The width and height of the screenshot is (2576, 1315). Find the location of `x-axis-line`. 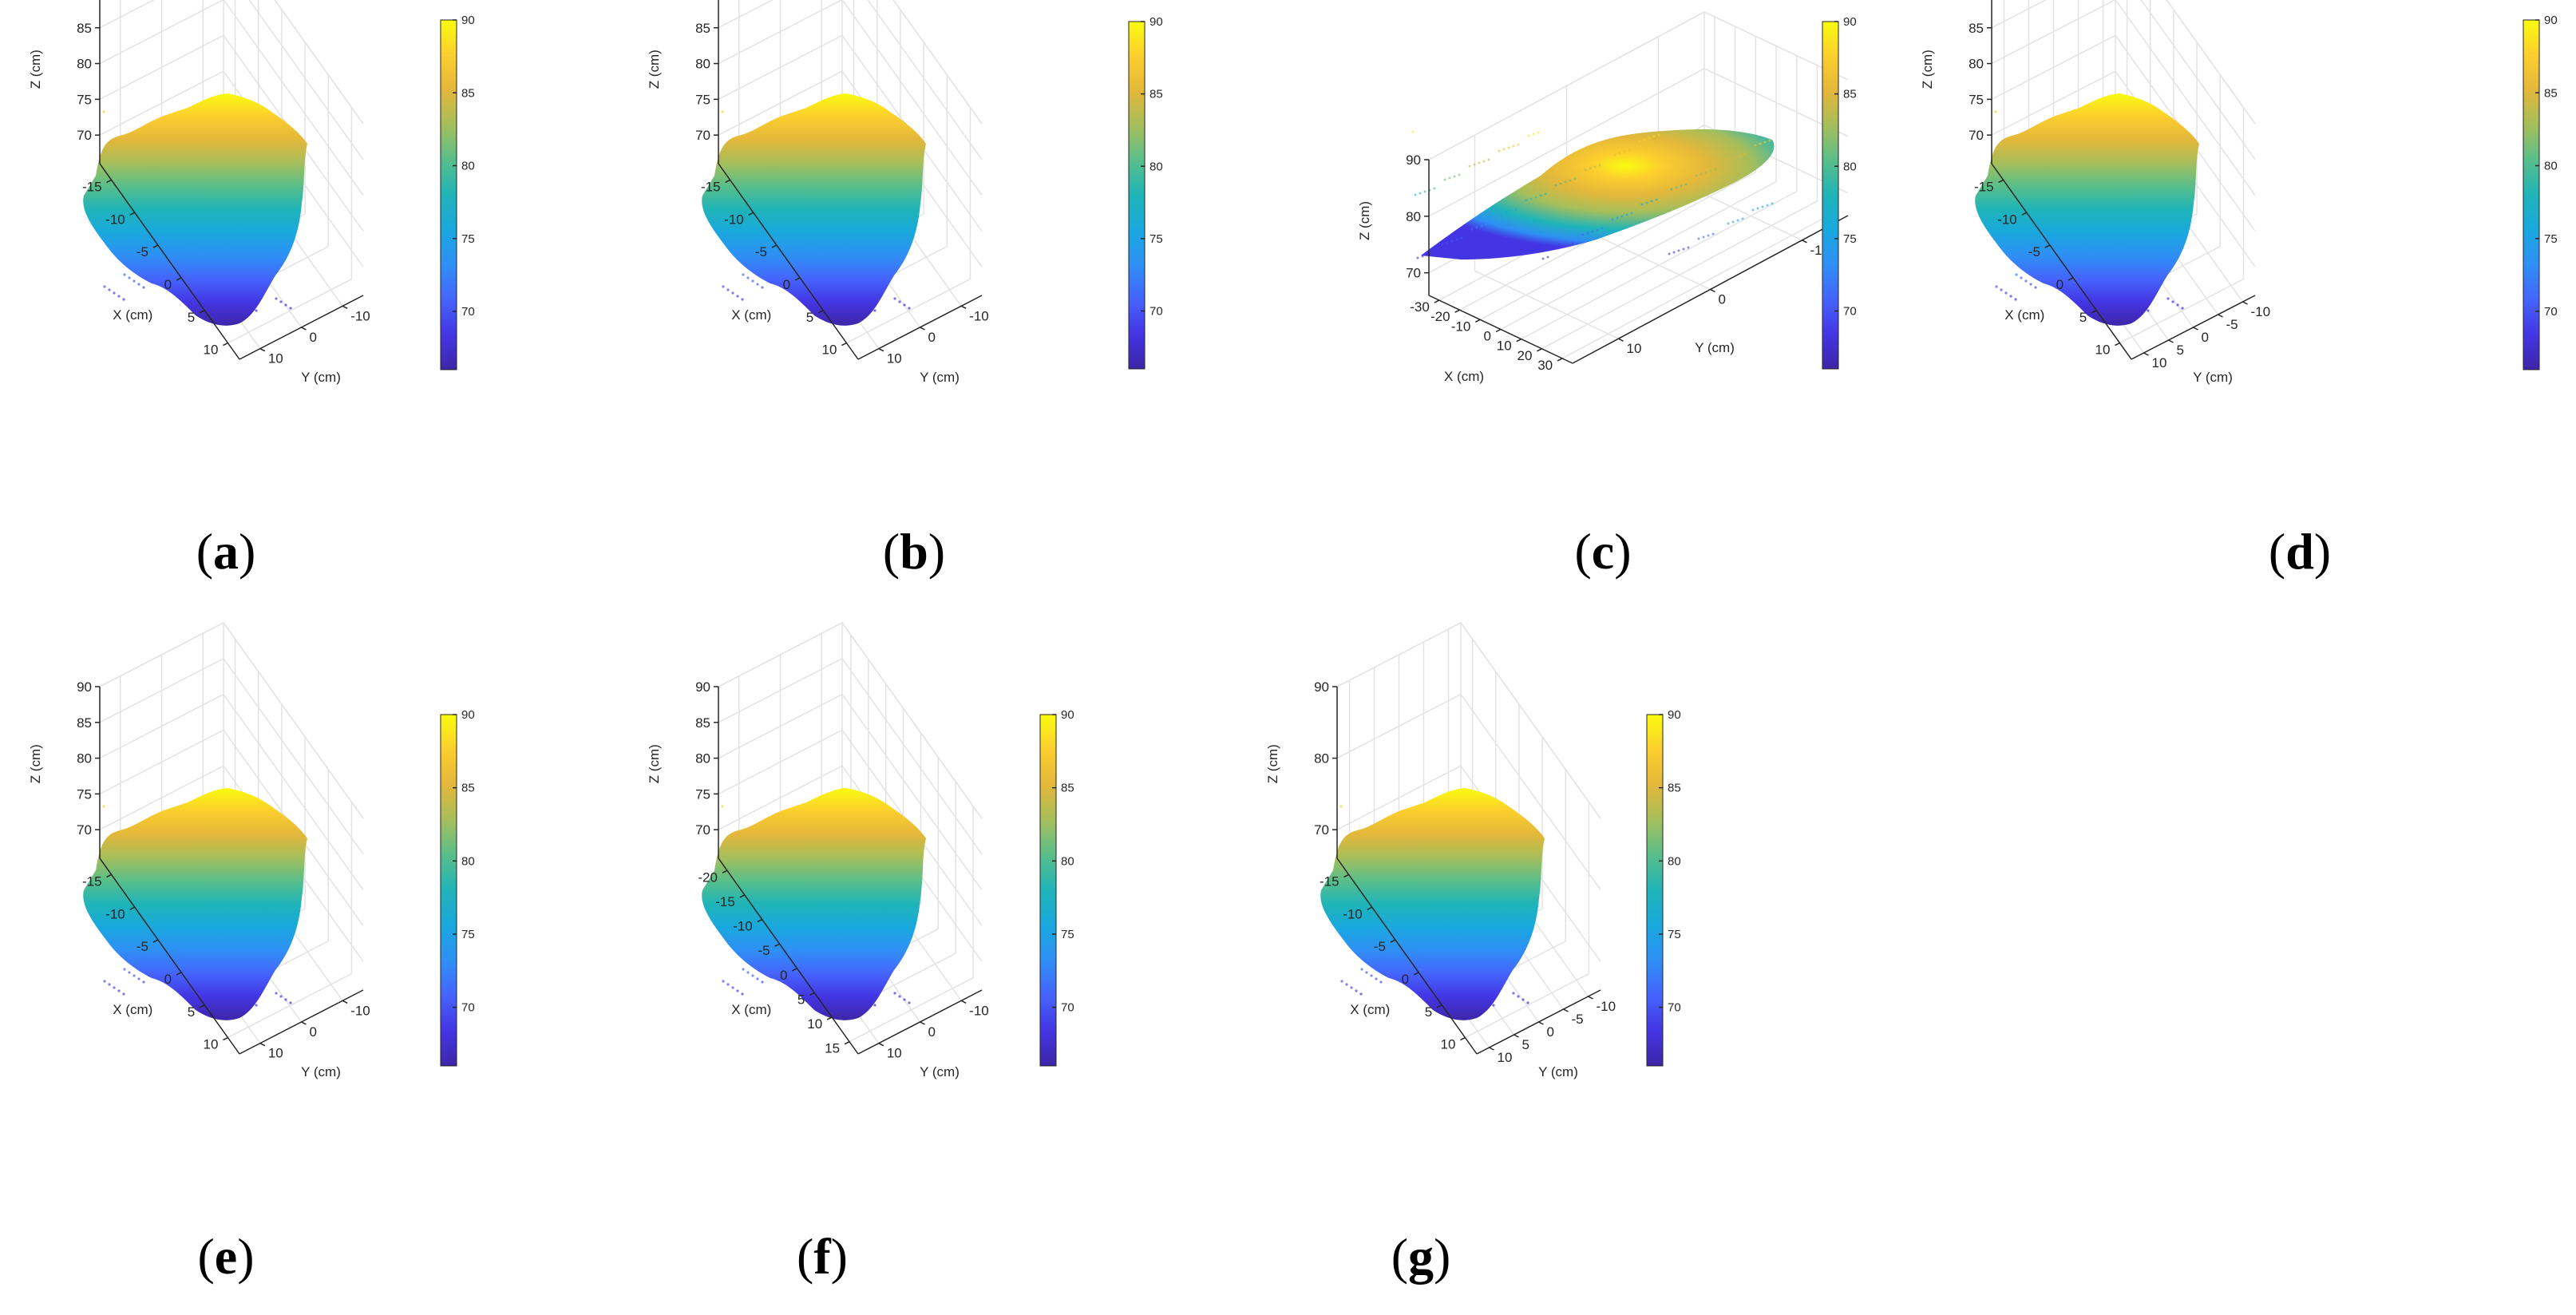

x-axis-line is located at coordinates (170, 957).